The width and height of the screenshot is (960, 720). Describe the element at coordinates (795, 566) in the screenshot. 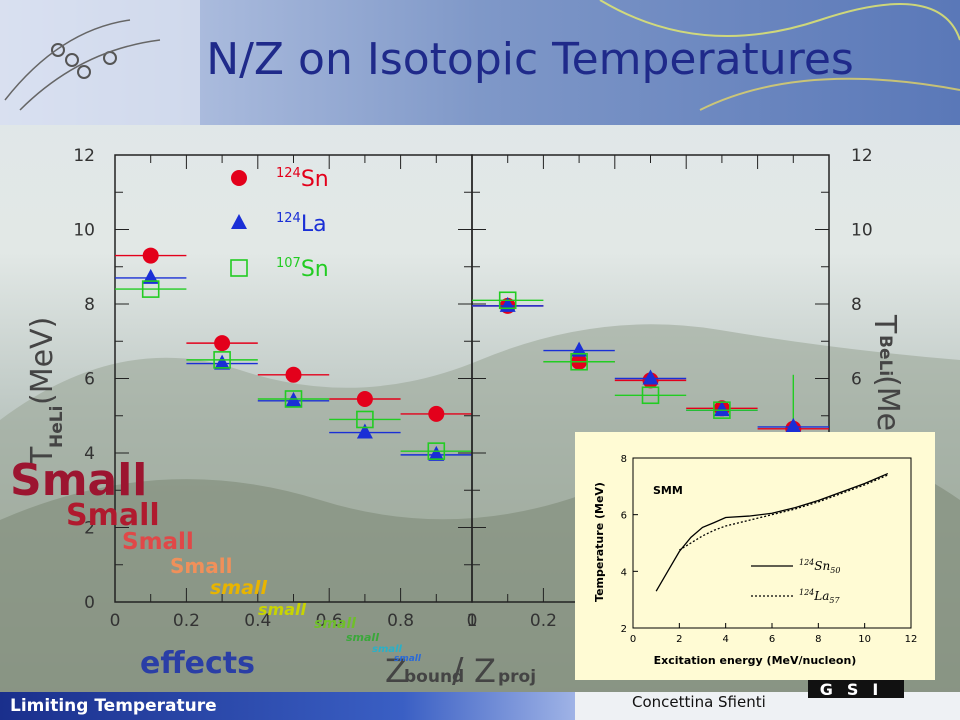

I see `inset-legend-sn: 124Sn50` at that location.